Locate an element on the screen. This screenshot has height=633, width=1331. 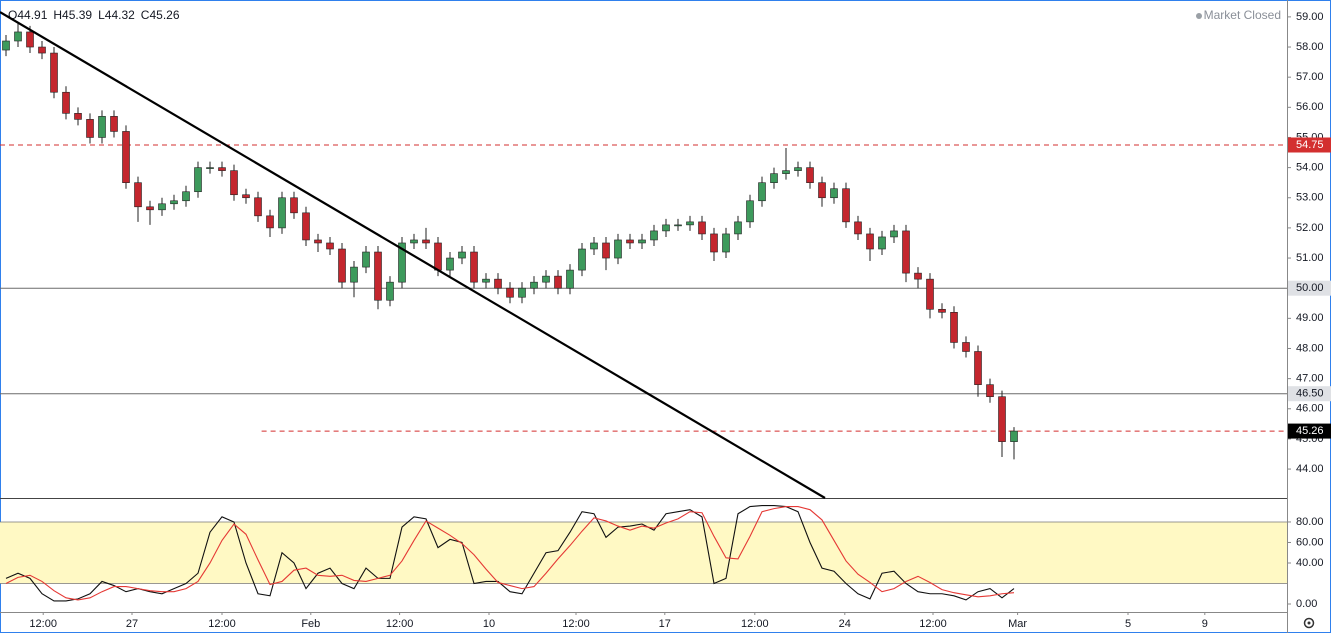
y-tick-label: 52.00 is located at coordinates (1310, 228).